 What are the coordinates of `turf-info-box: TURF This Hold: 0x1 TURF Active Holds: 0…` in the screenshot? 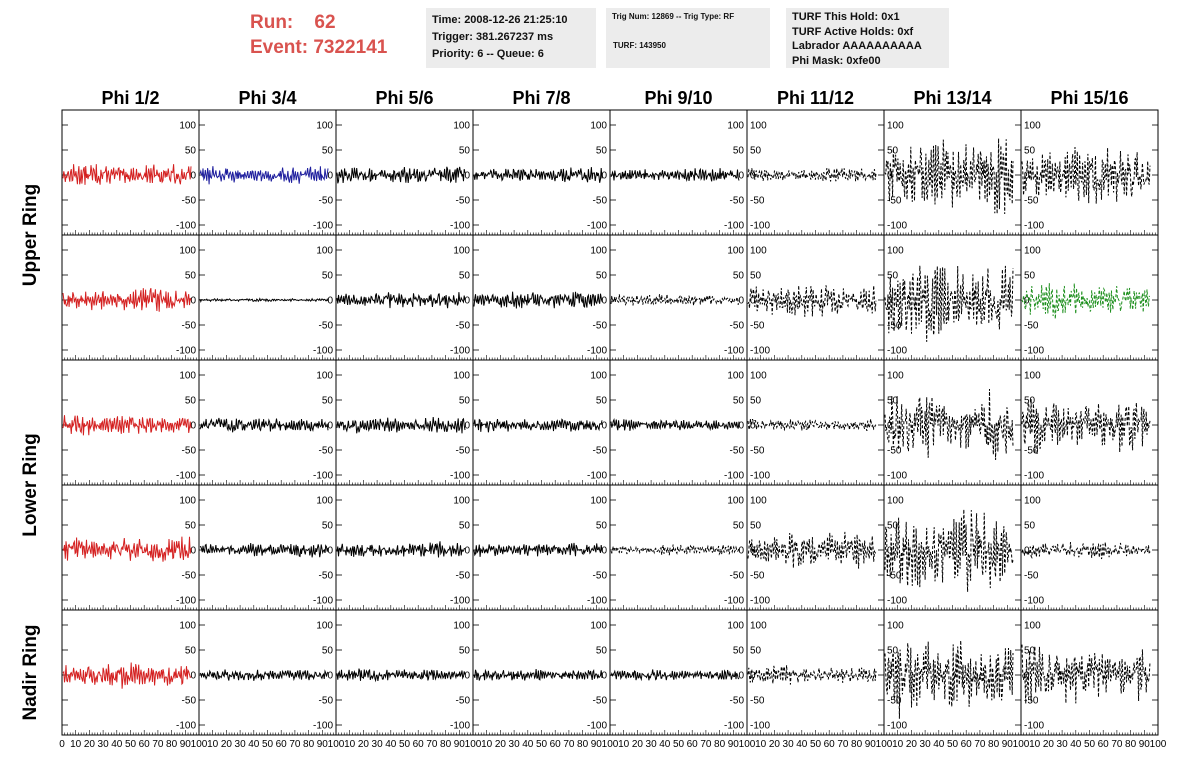 It's located at (867, 38).